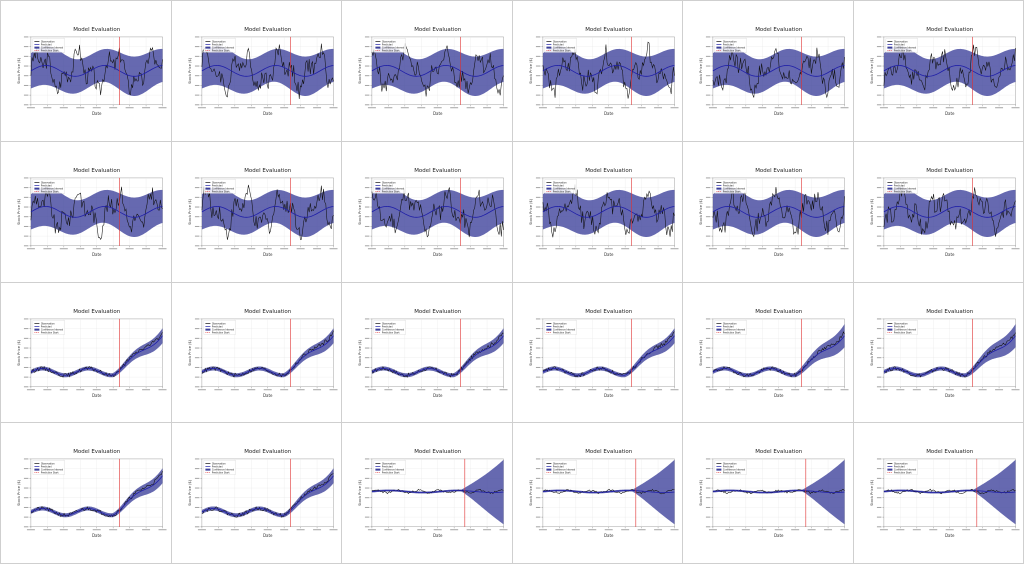 Image resolution: width=1024 pixels, height=564 pixels. What do you see at coordinates (360, 211) in the screenshot?
I see `y-axis-label: Stock Price ($)` at bounding box center [360, 211].